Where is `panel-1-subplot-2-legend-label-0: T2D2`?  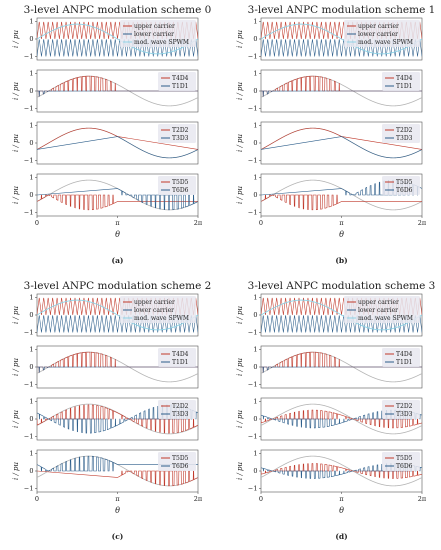 panel-1-subplot-2-legend-label-0: T2D2 is located at coordinates (404, 130).